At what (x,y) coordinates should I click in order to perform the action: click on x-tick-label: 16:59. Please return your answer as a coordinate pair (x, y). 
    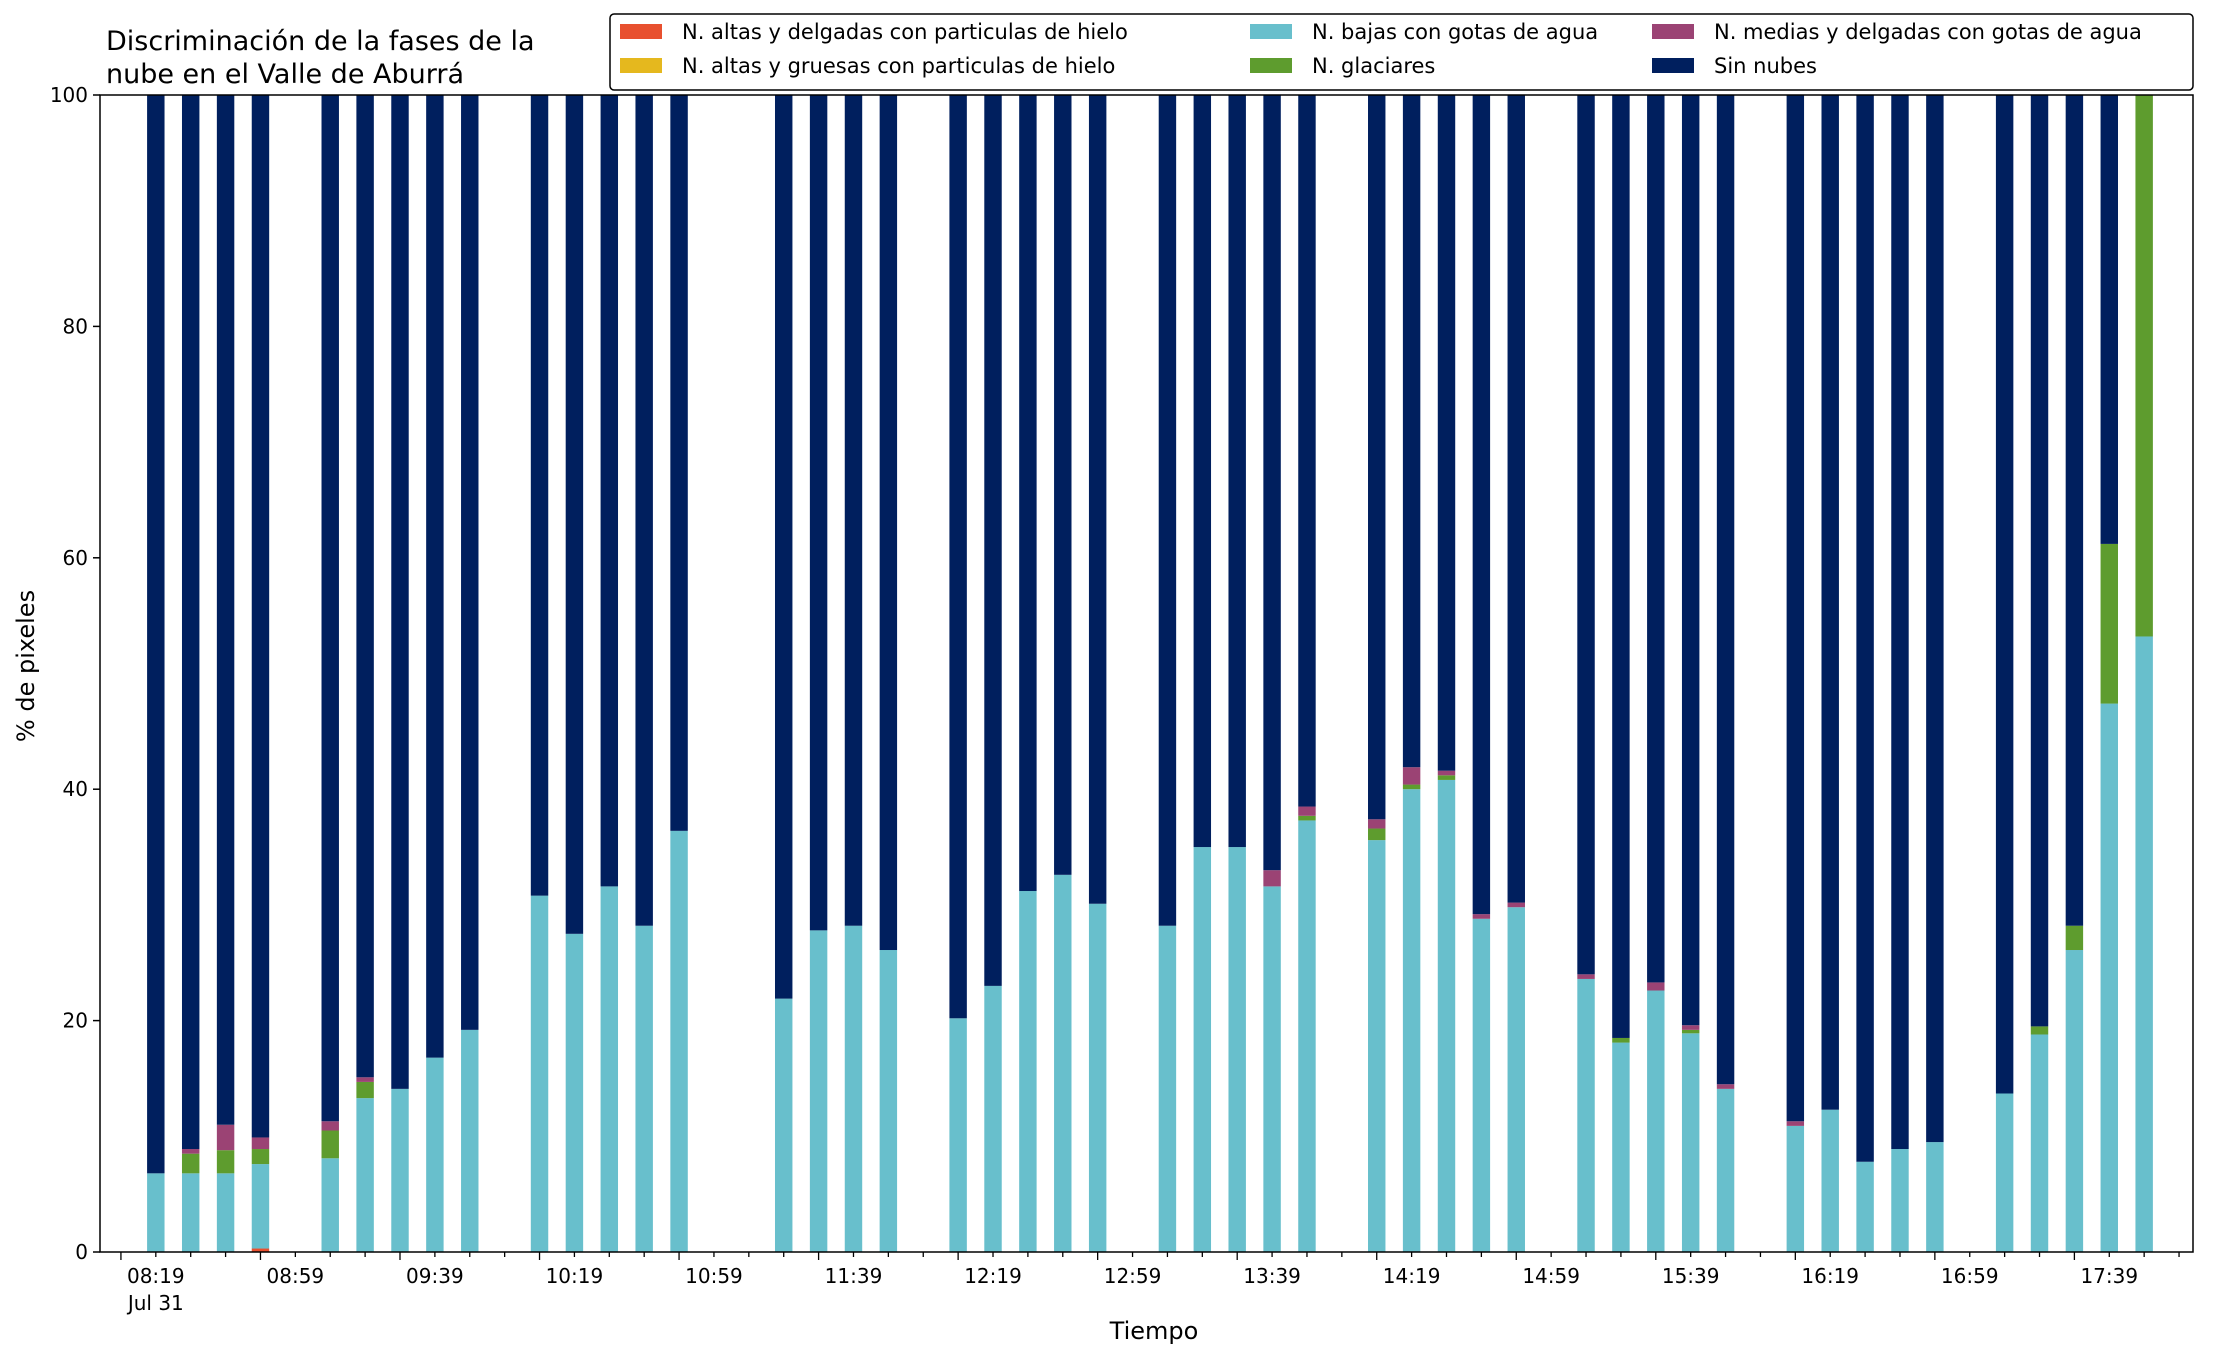
    Looking at the image, I should click on (1970, 1276).